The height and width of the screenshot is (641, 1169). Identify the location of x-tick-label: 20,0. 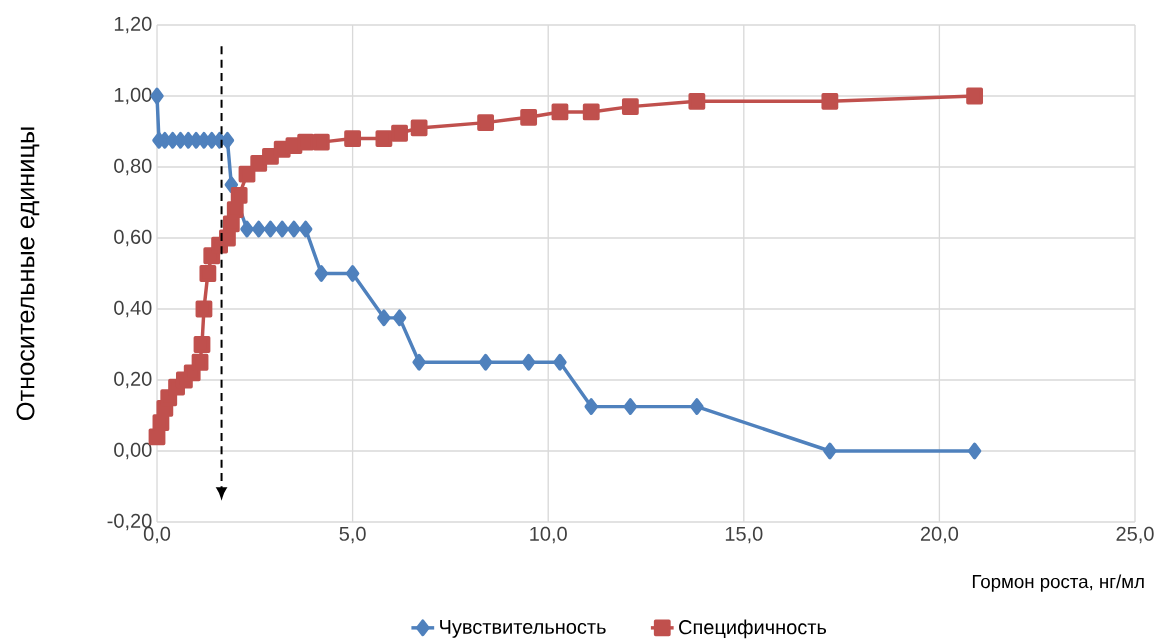
(939, 535).